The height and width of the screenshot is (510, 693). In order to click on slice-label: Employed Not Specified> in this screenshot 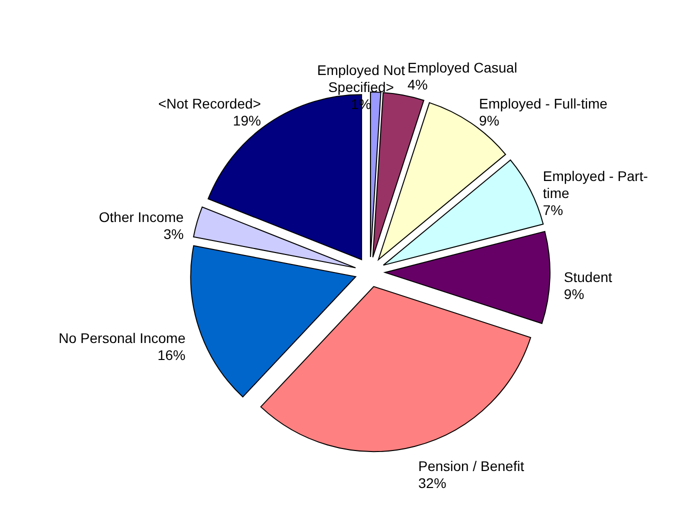, I will do `click(361, 79)`.